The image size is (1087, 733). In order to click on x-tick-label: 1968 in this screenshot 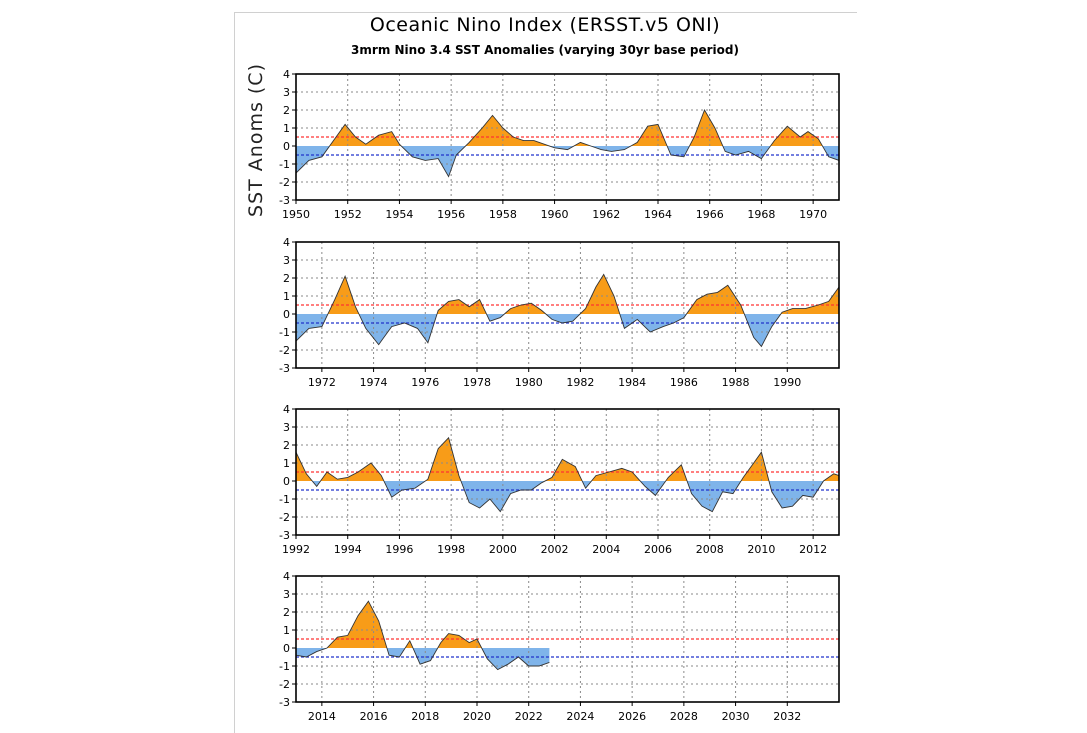, I will do `click(761, 214)`.